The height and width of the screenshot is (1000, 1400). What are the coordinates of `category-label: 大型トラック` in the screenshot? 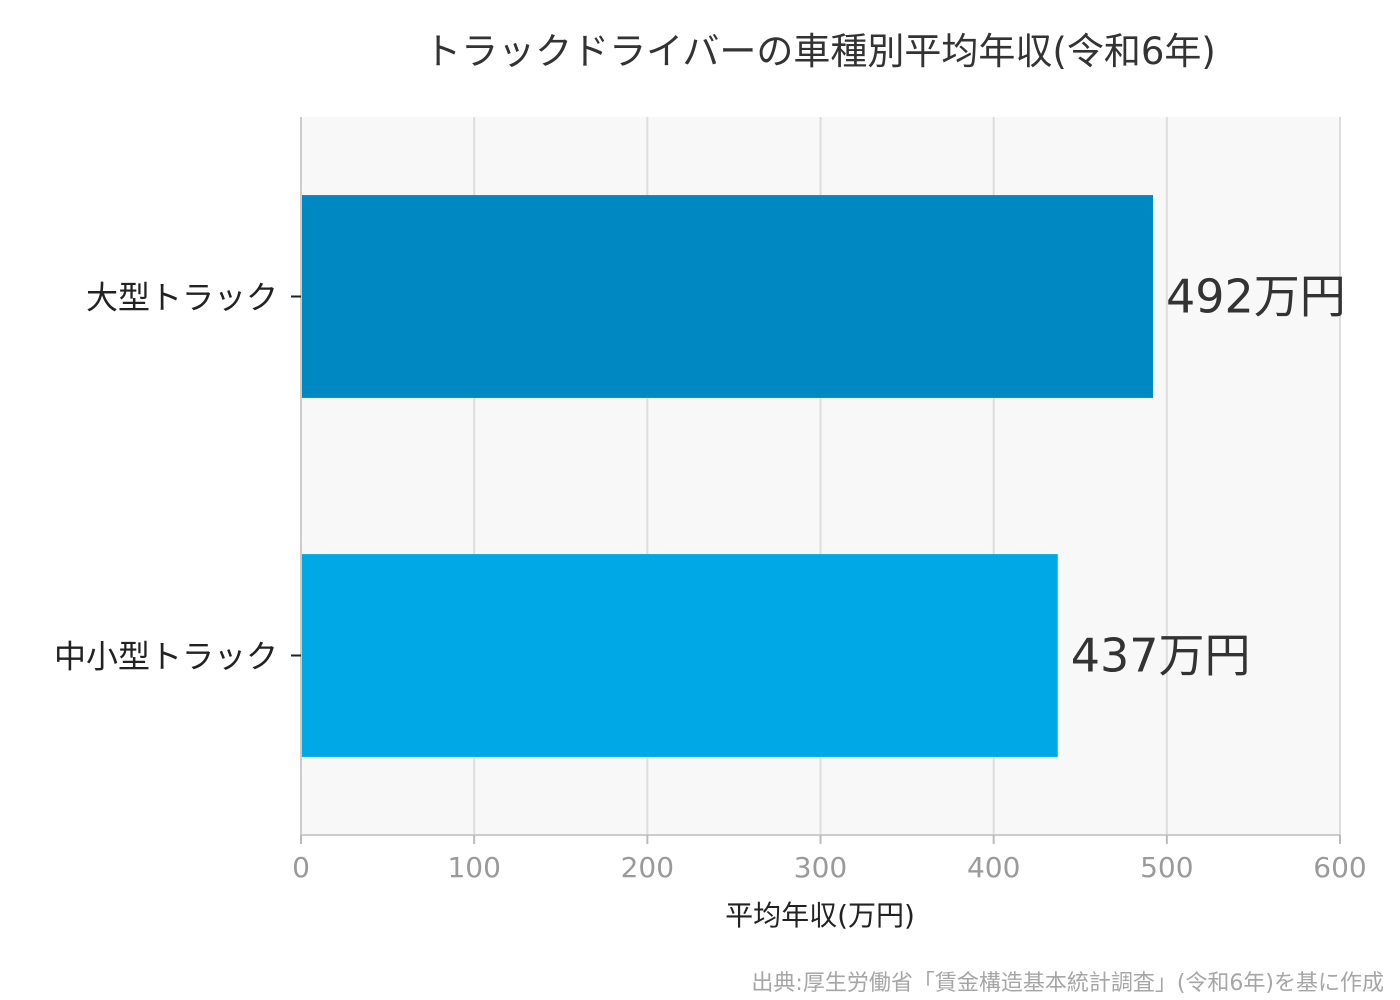 It's located at (182, 298).